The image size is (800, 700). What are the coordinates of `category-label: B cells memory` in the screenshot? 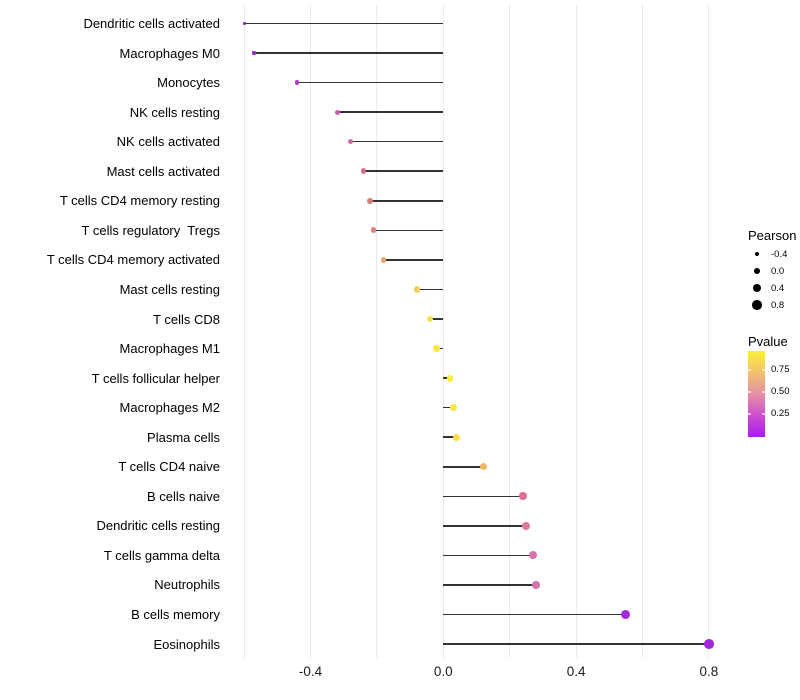 It's located at (175, 614).